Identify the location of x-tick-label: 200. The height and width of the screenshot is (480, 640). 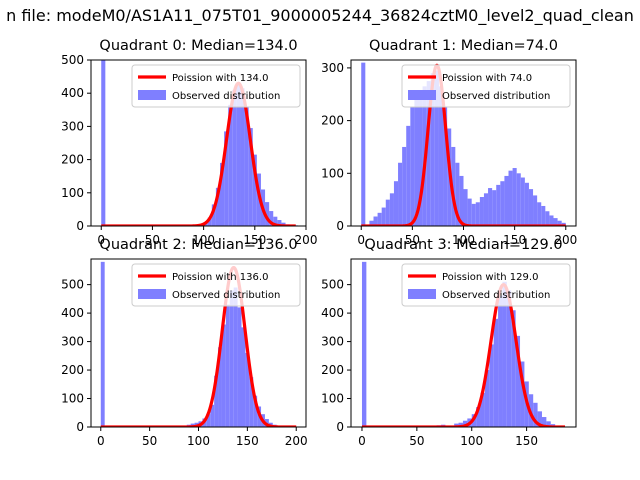
(565, 240).